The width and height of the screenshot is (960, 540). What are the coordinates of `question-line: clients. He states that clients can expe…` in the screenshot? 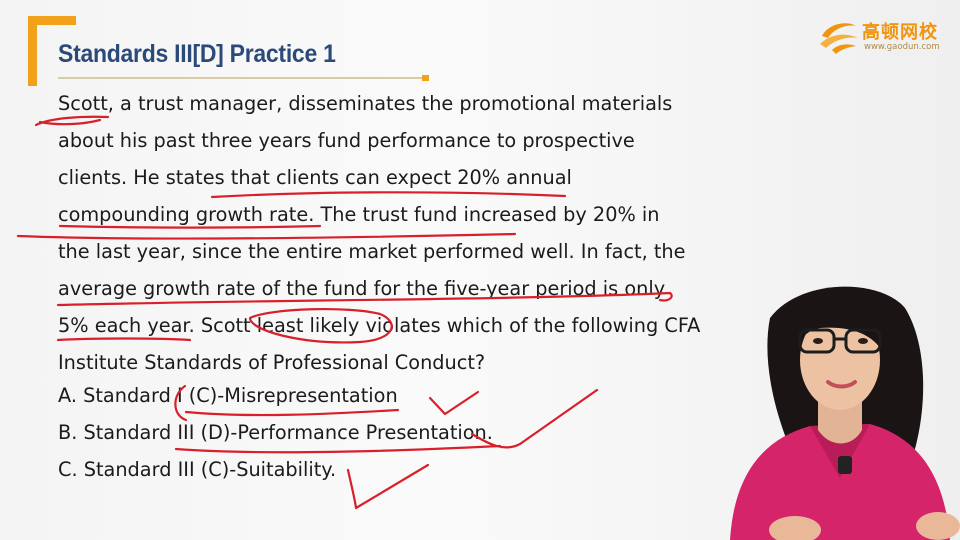 It's located at (315, 177).